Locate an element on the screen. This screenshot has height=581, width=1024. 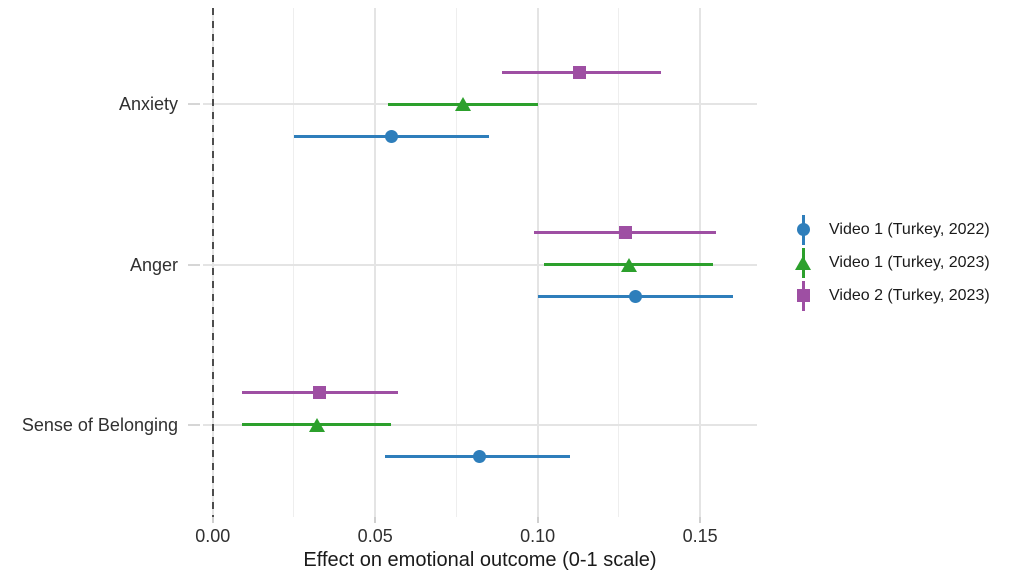
legend-key-triangle-icon is located at coordinates (803, 262).